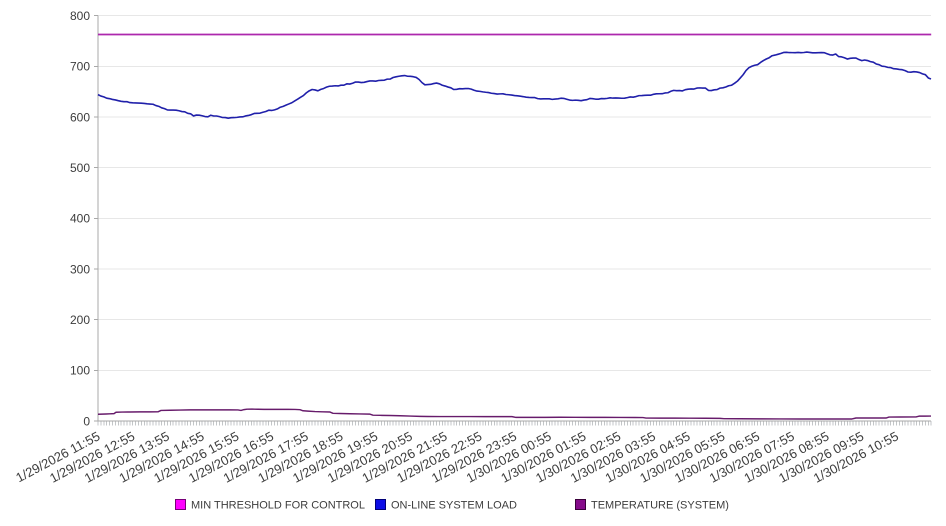 The width and height of the screenshot is (946, 526). I want to click on svg-text: 400, so click(80, 219).